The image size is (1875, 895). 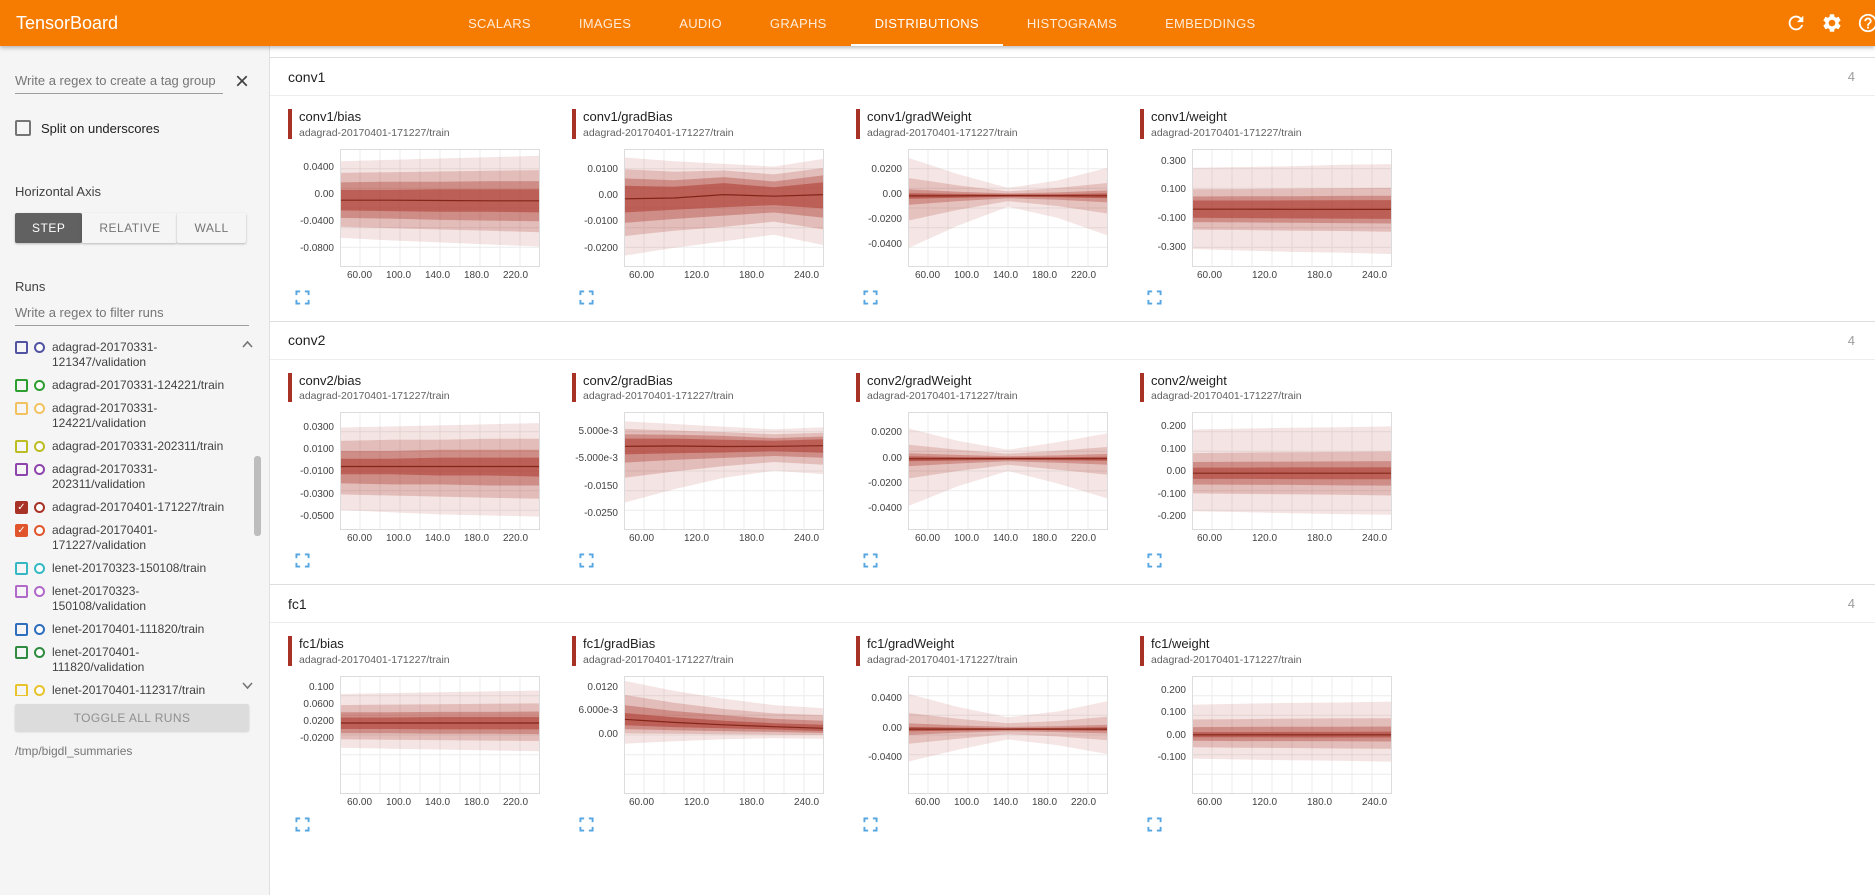 I want to click on run-row: lenet-20170323-150108/validation, so click(x=121, y=599).